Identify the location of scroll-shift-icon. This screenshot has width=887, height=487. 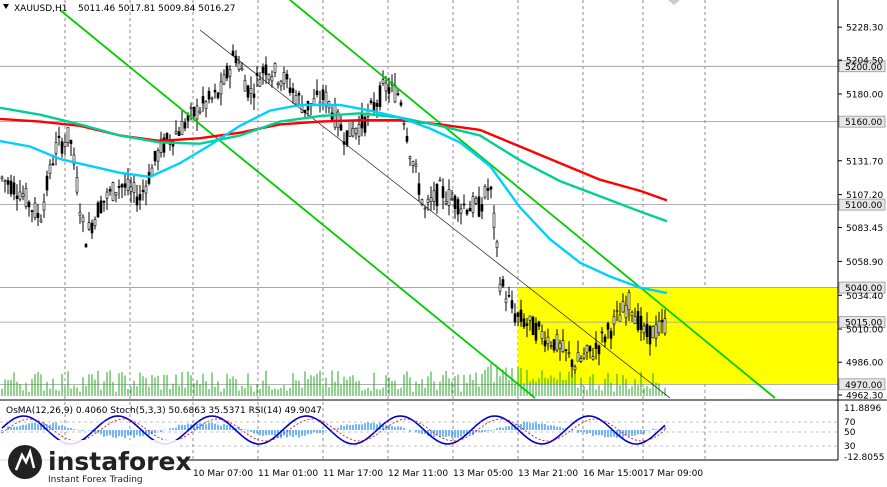
(674, 2).